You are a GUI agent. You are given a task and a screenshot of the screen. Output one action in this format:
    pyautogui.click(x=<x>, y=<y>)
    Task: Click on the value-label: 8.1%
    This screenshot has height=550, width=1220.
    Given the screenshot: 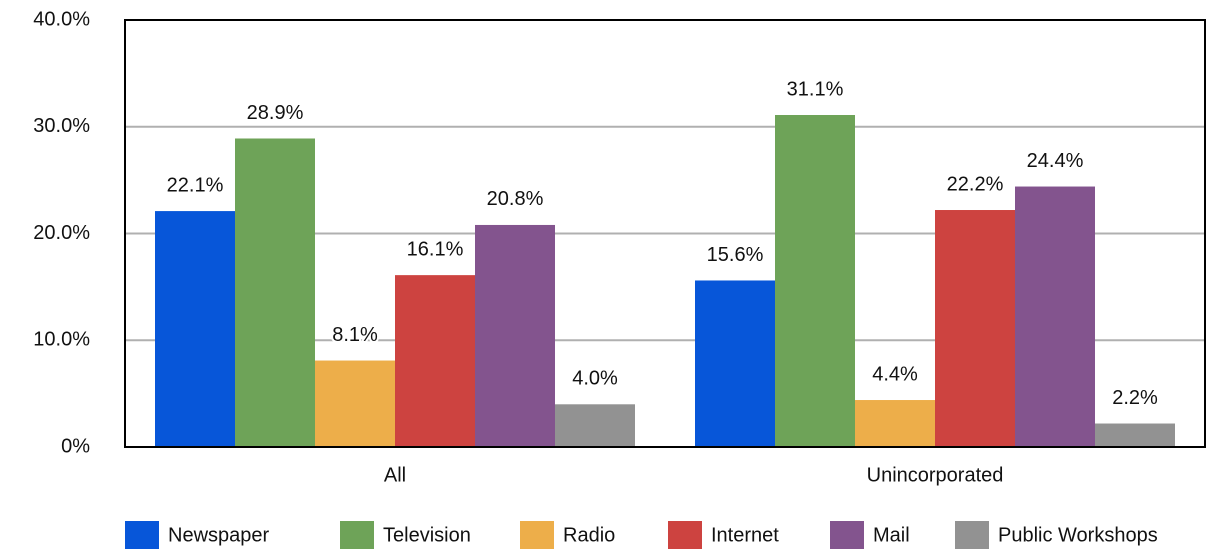 What is the action you would take?
    pyautogui.click(x=355, y=335)
    